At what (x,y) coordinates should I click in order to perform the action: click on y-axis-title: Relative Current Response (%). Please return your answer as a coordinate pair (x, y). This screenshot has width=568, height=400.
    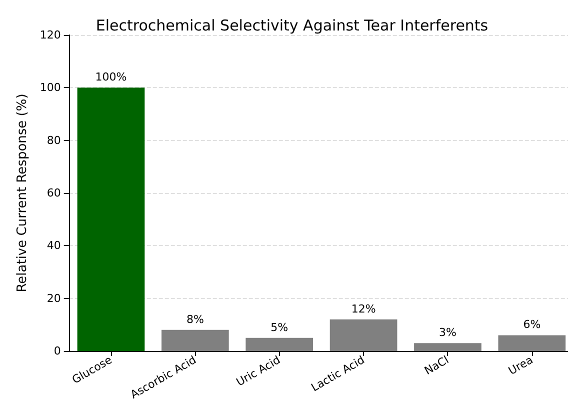
    Looking at the image, I should click on (22, 193).